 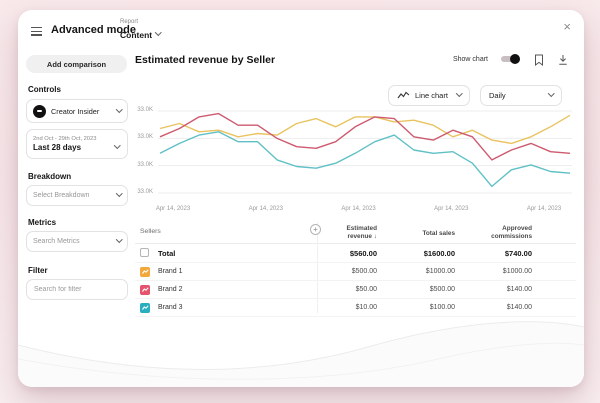 What do you see at coordinates (170, 271) in the screenshot?
I see `row-label: Brand 1` at bounding box center [170, 271].